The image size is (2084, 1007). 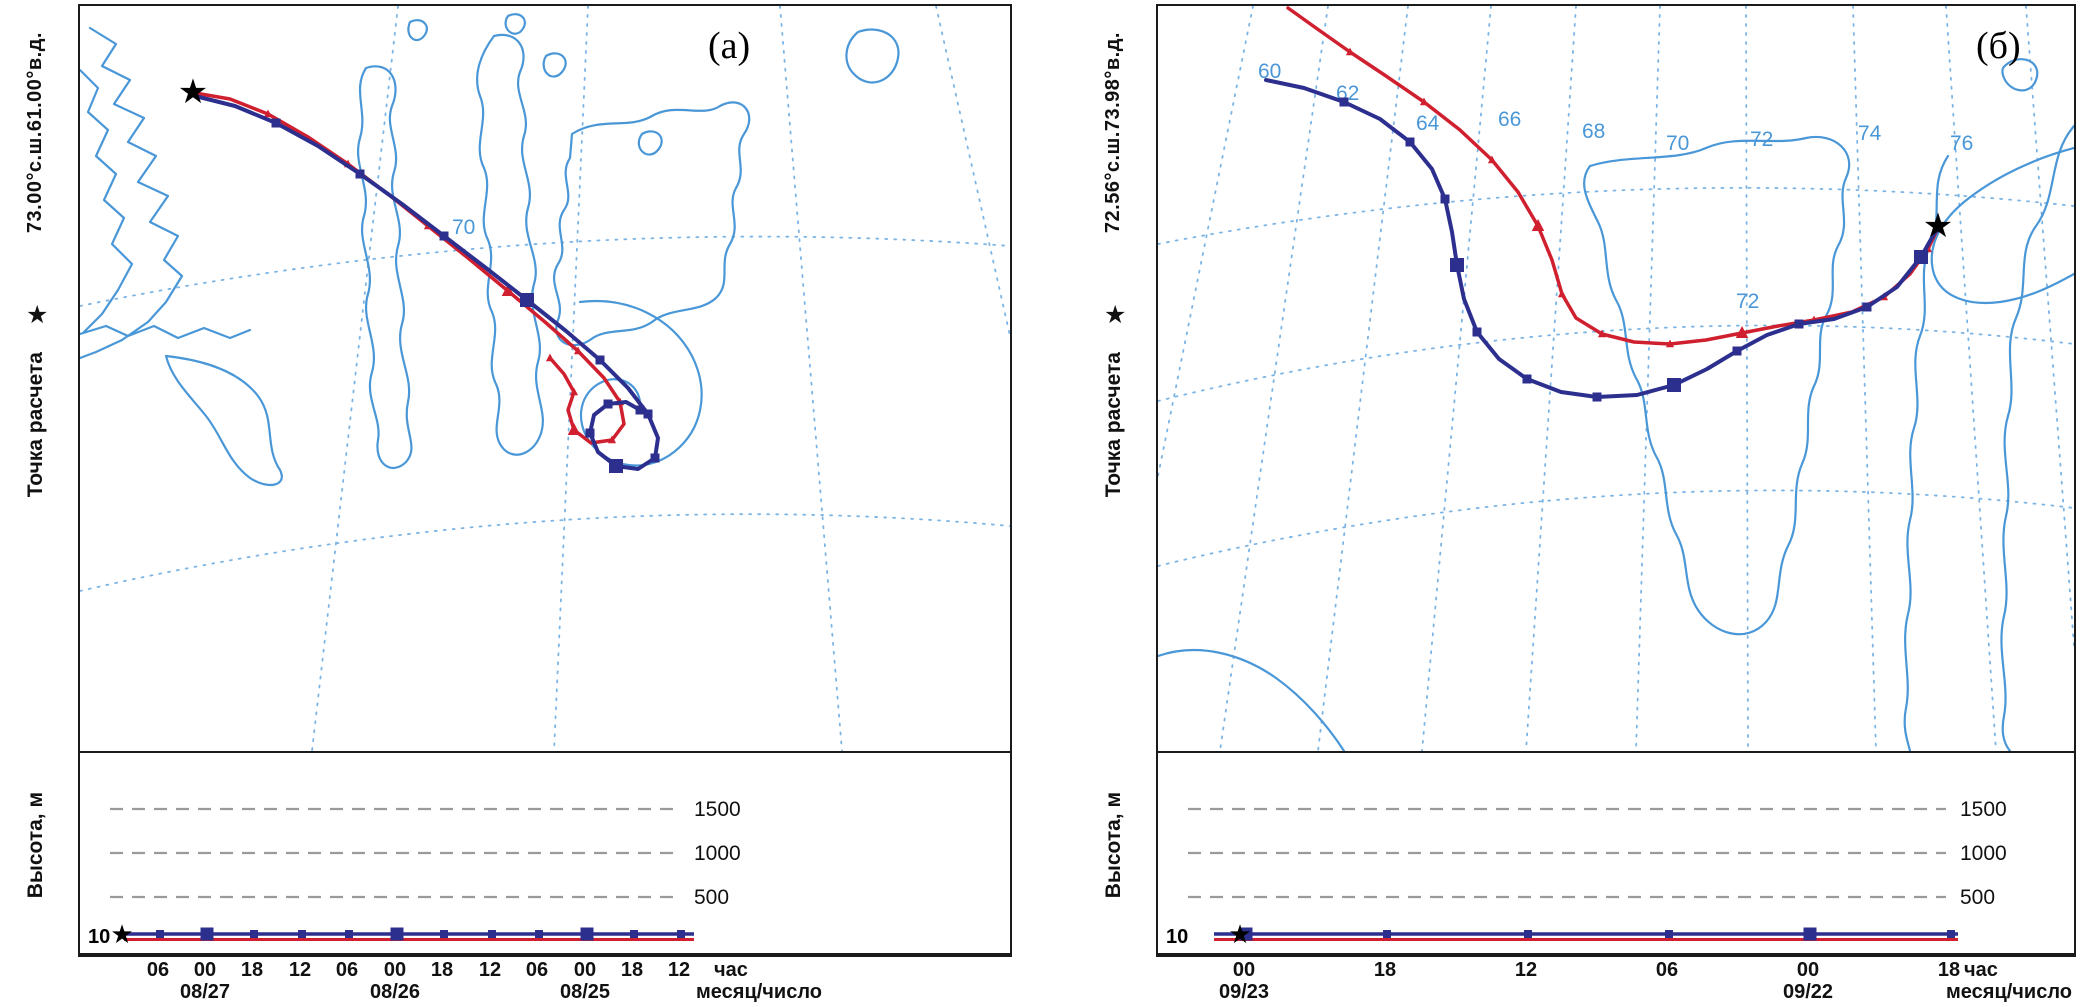 What do you see at coordinates (1961, 143) in the screenshot?
I see `graticule-value-label: 76` at bounding box center [1961, 143].